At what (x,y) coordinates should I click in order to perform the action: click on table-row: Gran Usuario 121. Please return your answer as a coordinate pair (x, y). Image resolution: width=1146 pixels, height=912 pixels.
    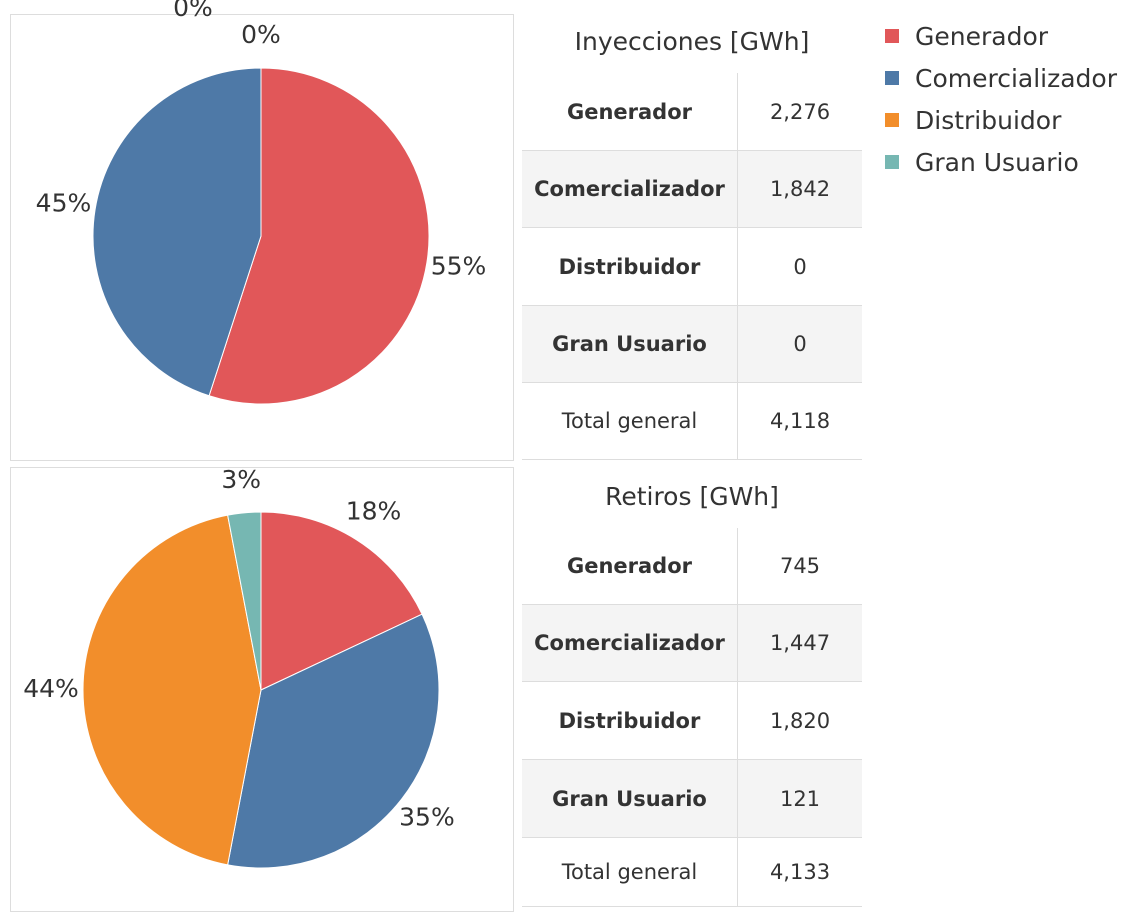
    Looking at the image, I should click on (692, 799).